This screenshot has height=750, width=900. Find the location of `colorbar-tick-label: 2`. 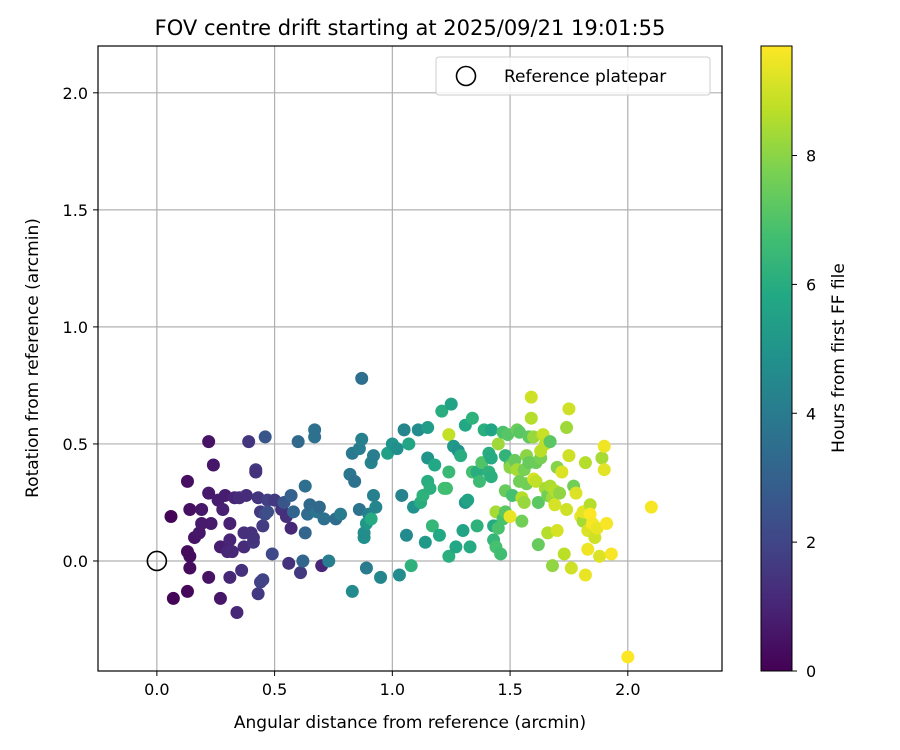

colorbar-tick-label: 2 is located at coordinates (811, 542).